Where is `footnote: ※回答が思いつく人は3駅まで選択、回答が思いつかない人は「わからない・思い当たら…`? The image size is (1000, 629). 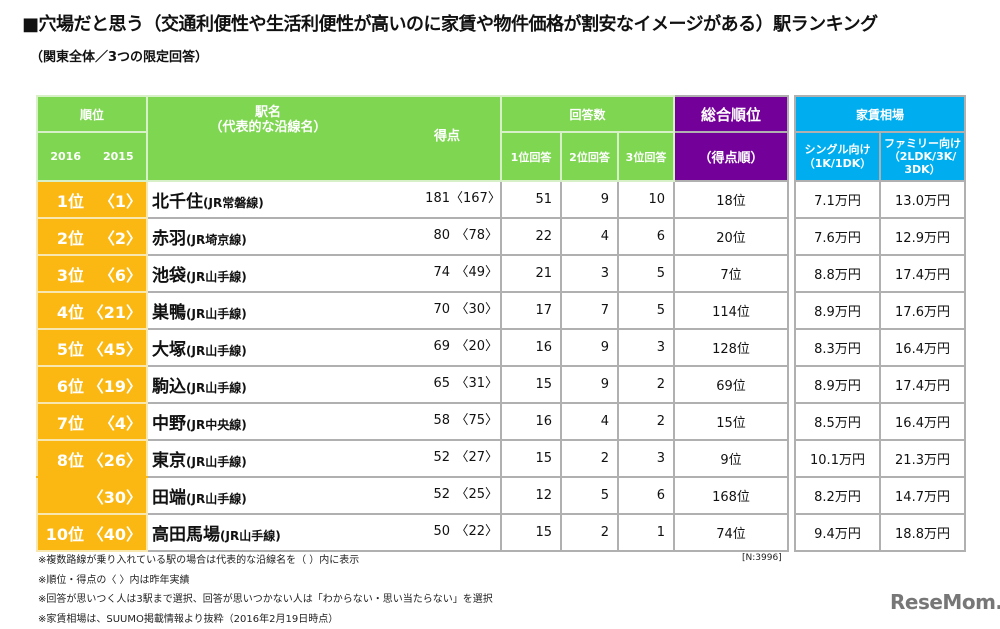
footnote: ※回答が思いつく人は3駅まで選択、回答が思いつかない人は「わからない・思い当たら… is located at coordinates (265, 599).